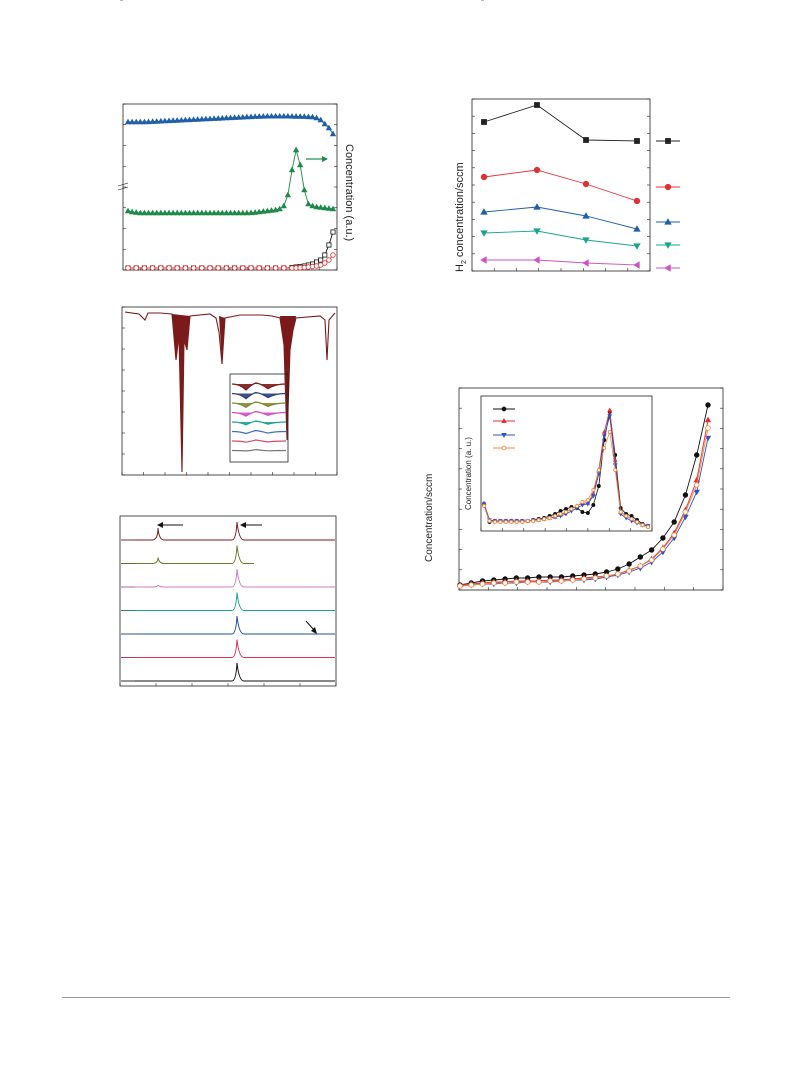 This screenshot has width=793, height=1076. I want to click on panel-d-ylabel-h: H, so click(460, 268).